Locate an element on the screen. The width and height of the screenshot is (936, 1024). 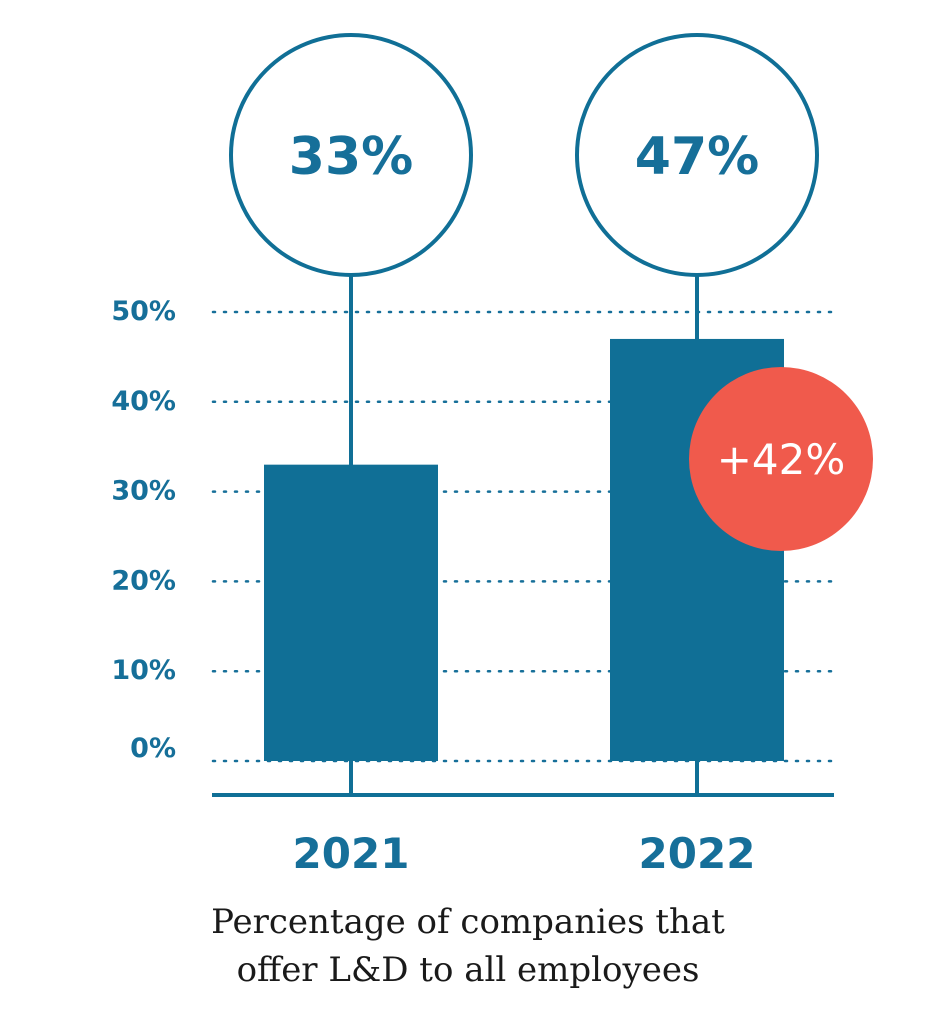
caption-line-1: Percentage of companies that is located at coordinates (468, 922).